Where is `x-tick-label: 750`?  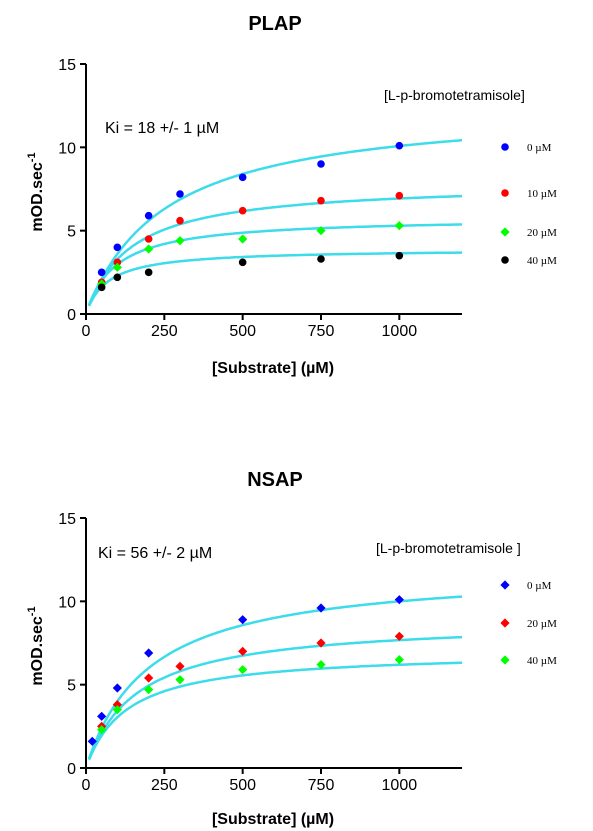
x-tick-label: 750 is located at coordinates (321, 331).